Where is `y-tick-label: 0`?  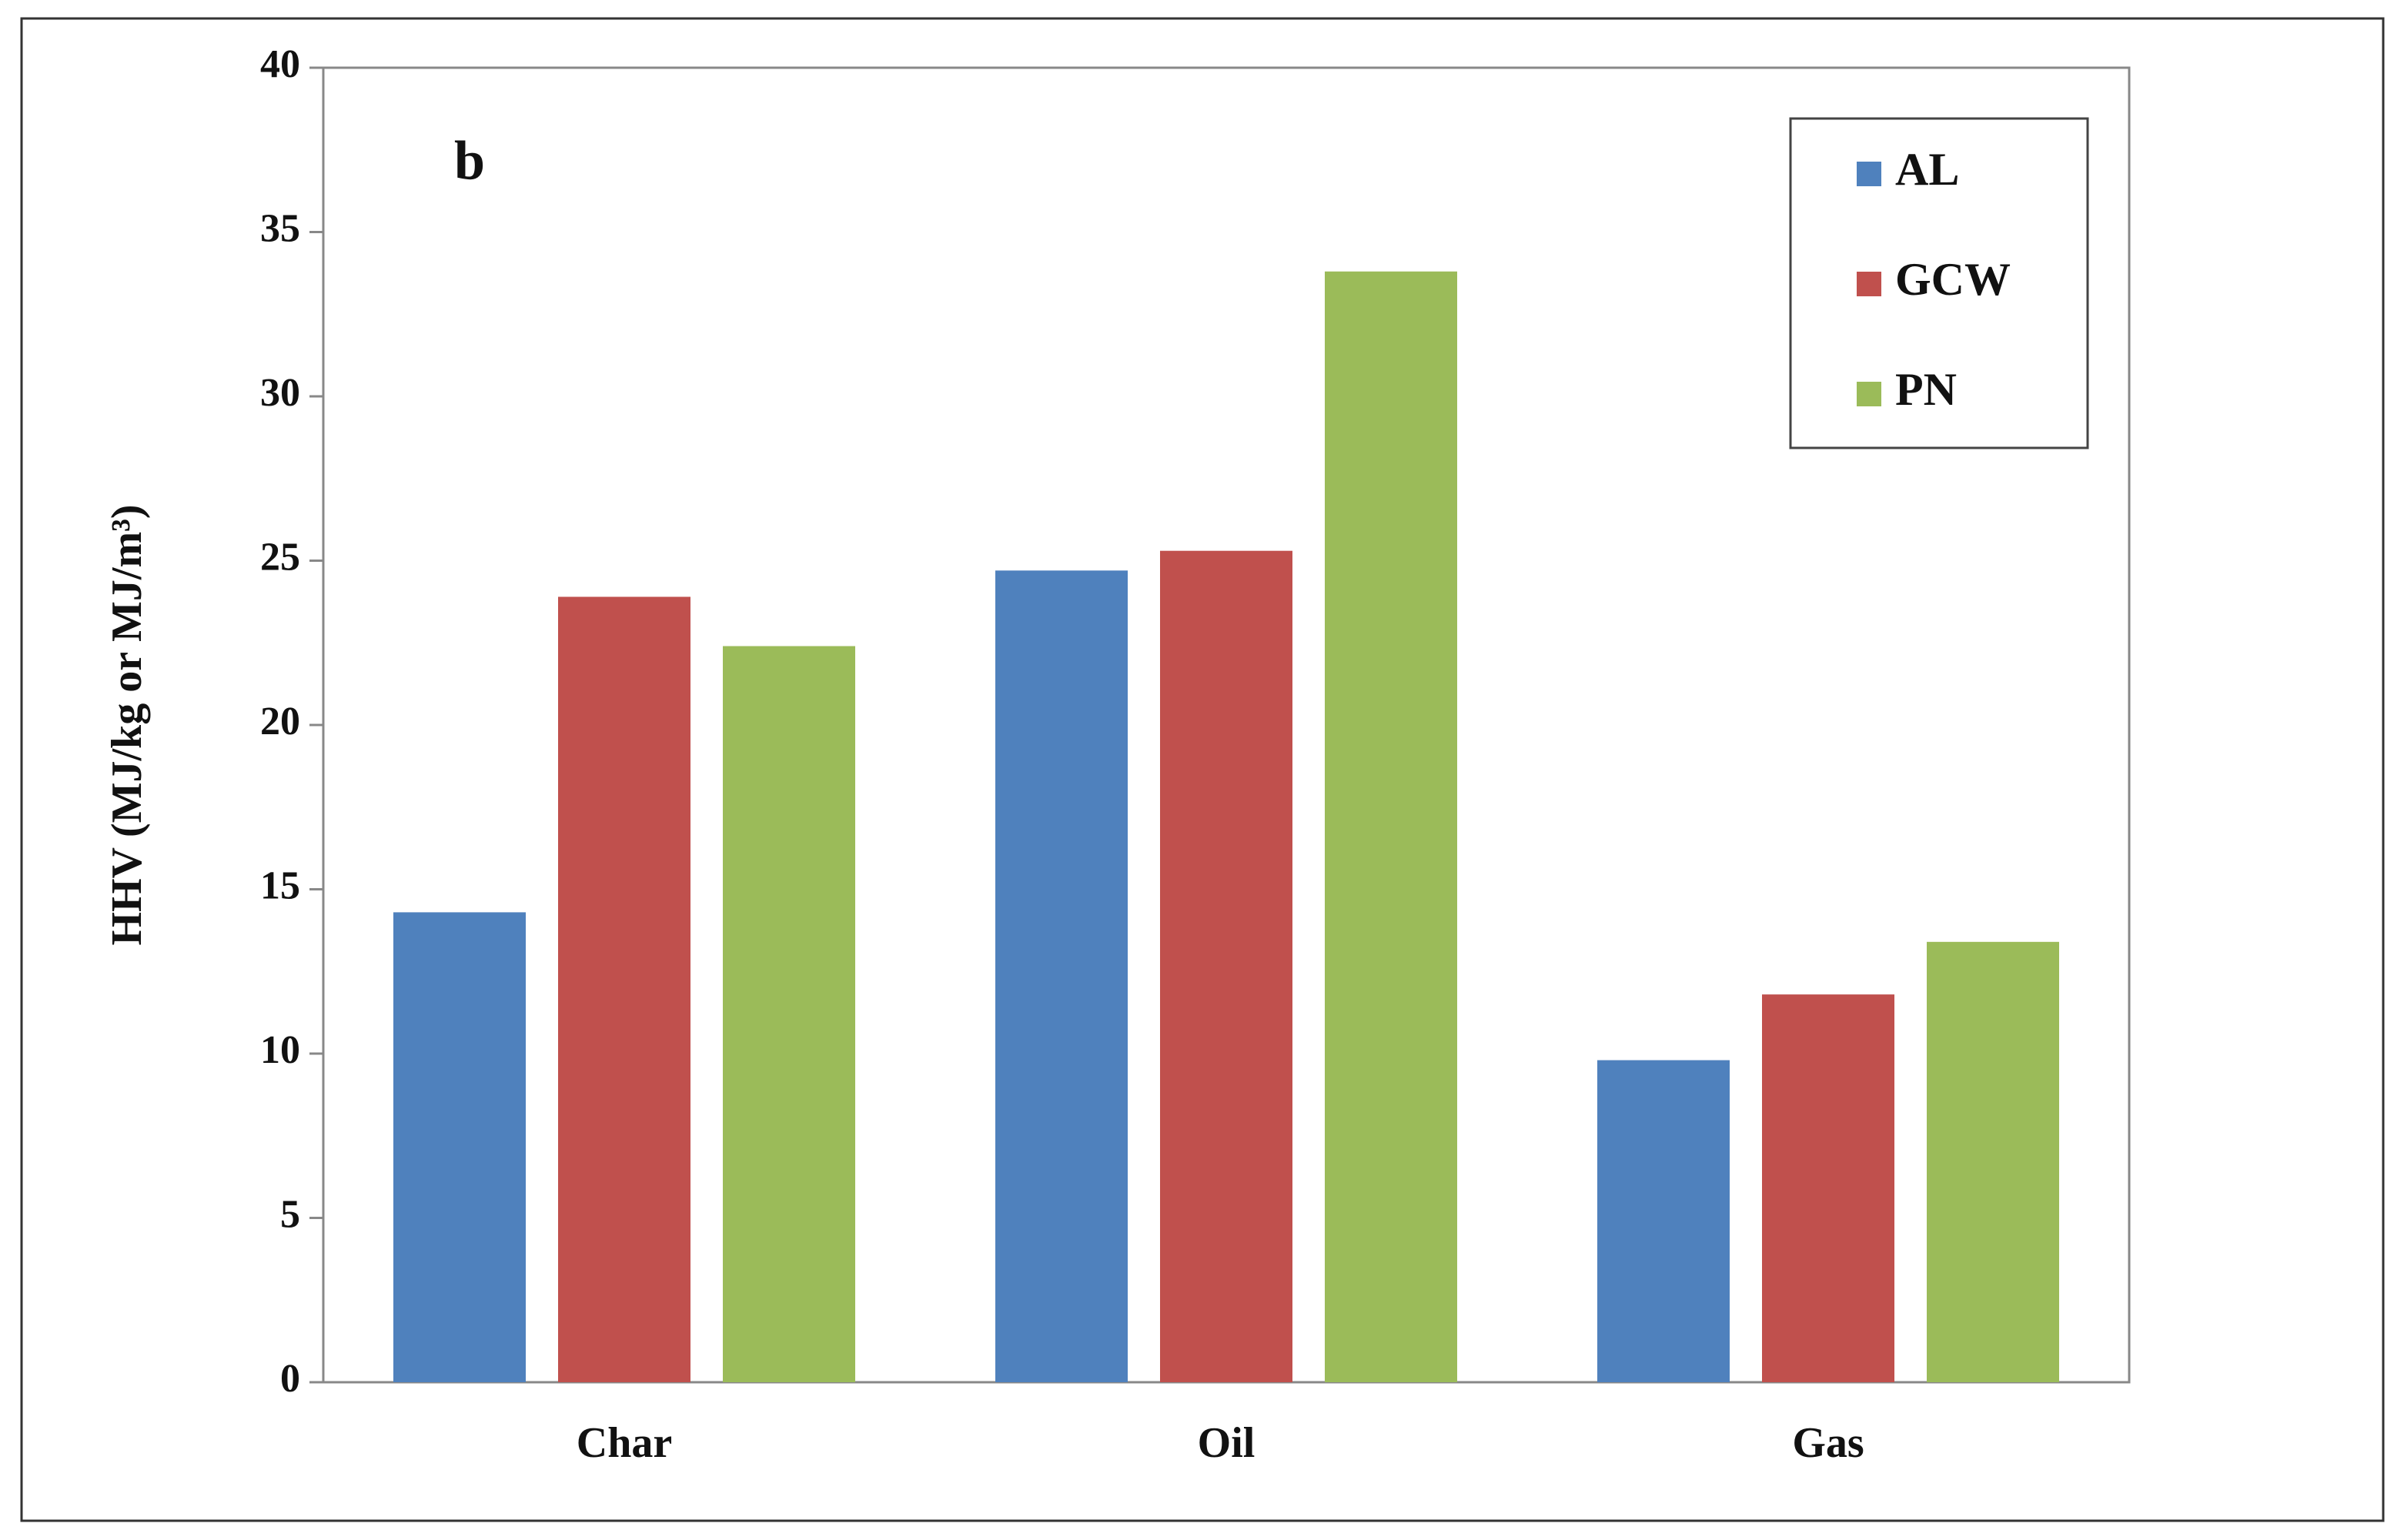 y-tick-label: 0 is located at coordinates (290, 1379).